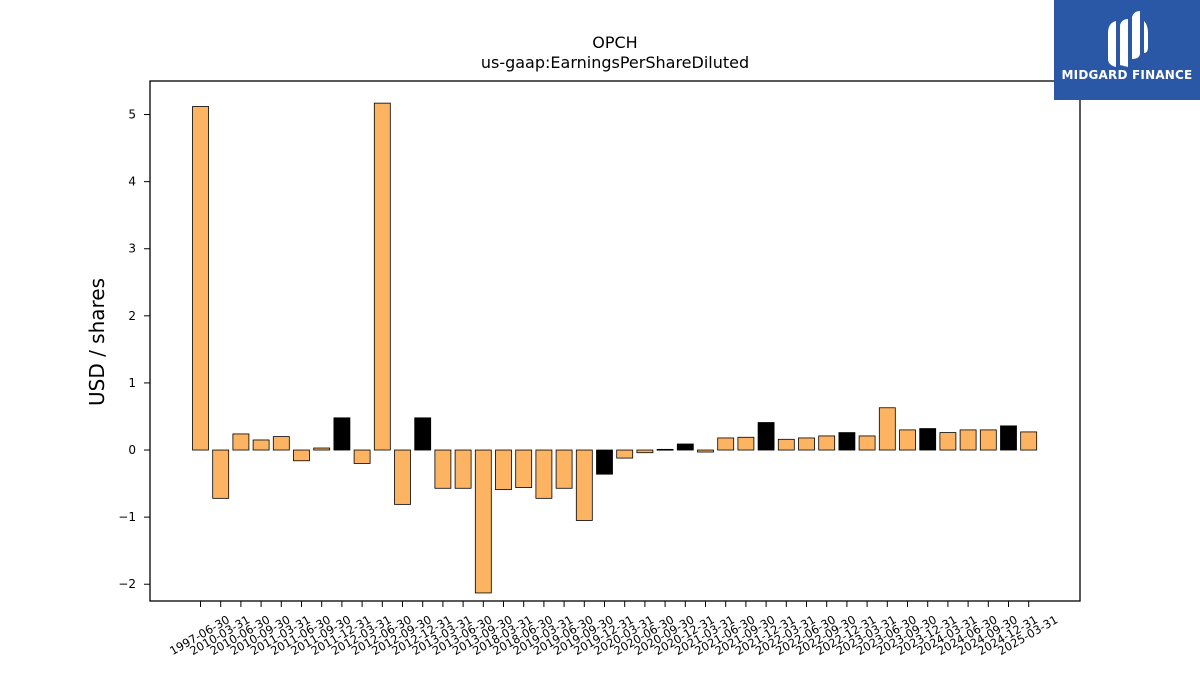 This screenshot has height=675, width=1200. Describe the element at coordinates (1127, 75) in the screenshot. I see `logo-text: MIDGARD FINANCE` at that location.